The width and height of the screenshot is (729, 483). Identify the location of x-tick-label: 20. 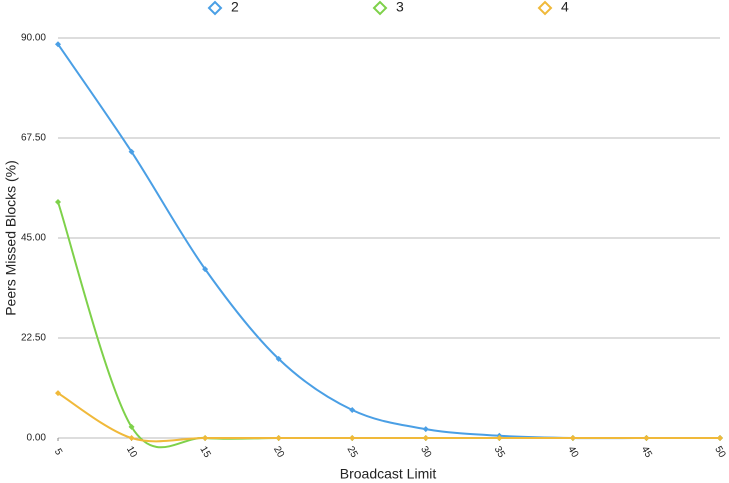
(278, 453).